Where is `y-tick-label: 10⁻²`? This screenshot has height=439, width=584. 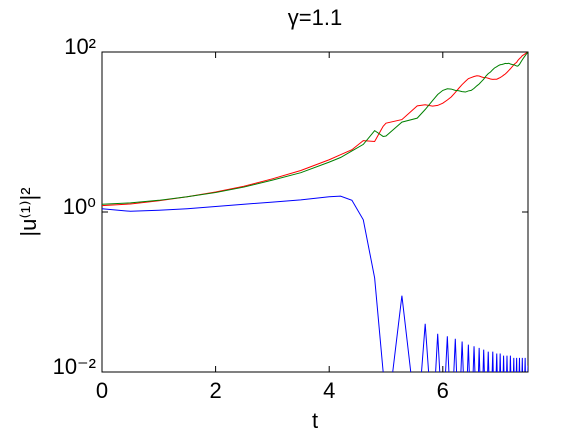
y-tick-label: 10⁻² is located at coordinates (74, 366).